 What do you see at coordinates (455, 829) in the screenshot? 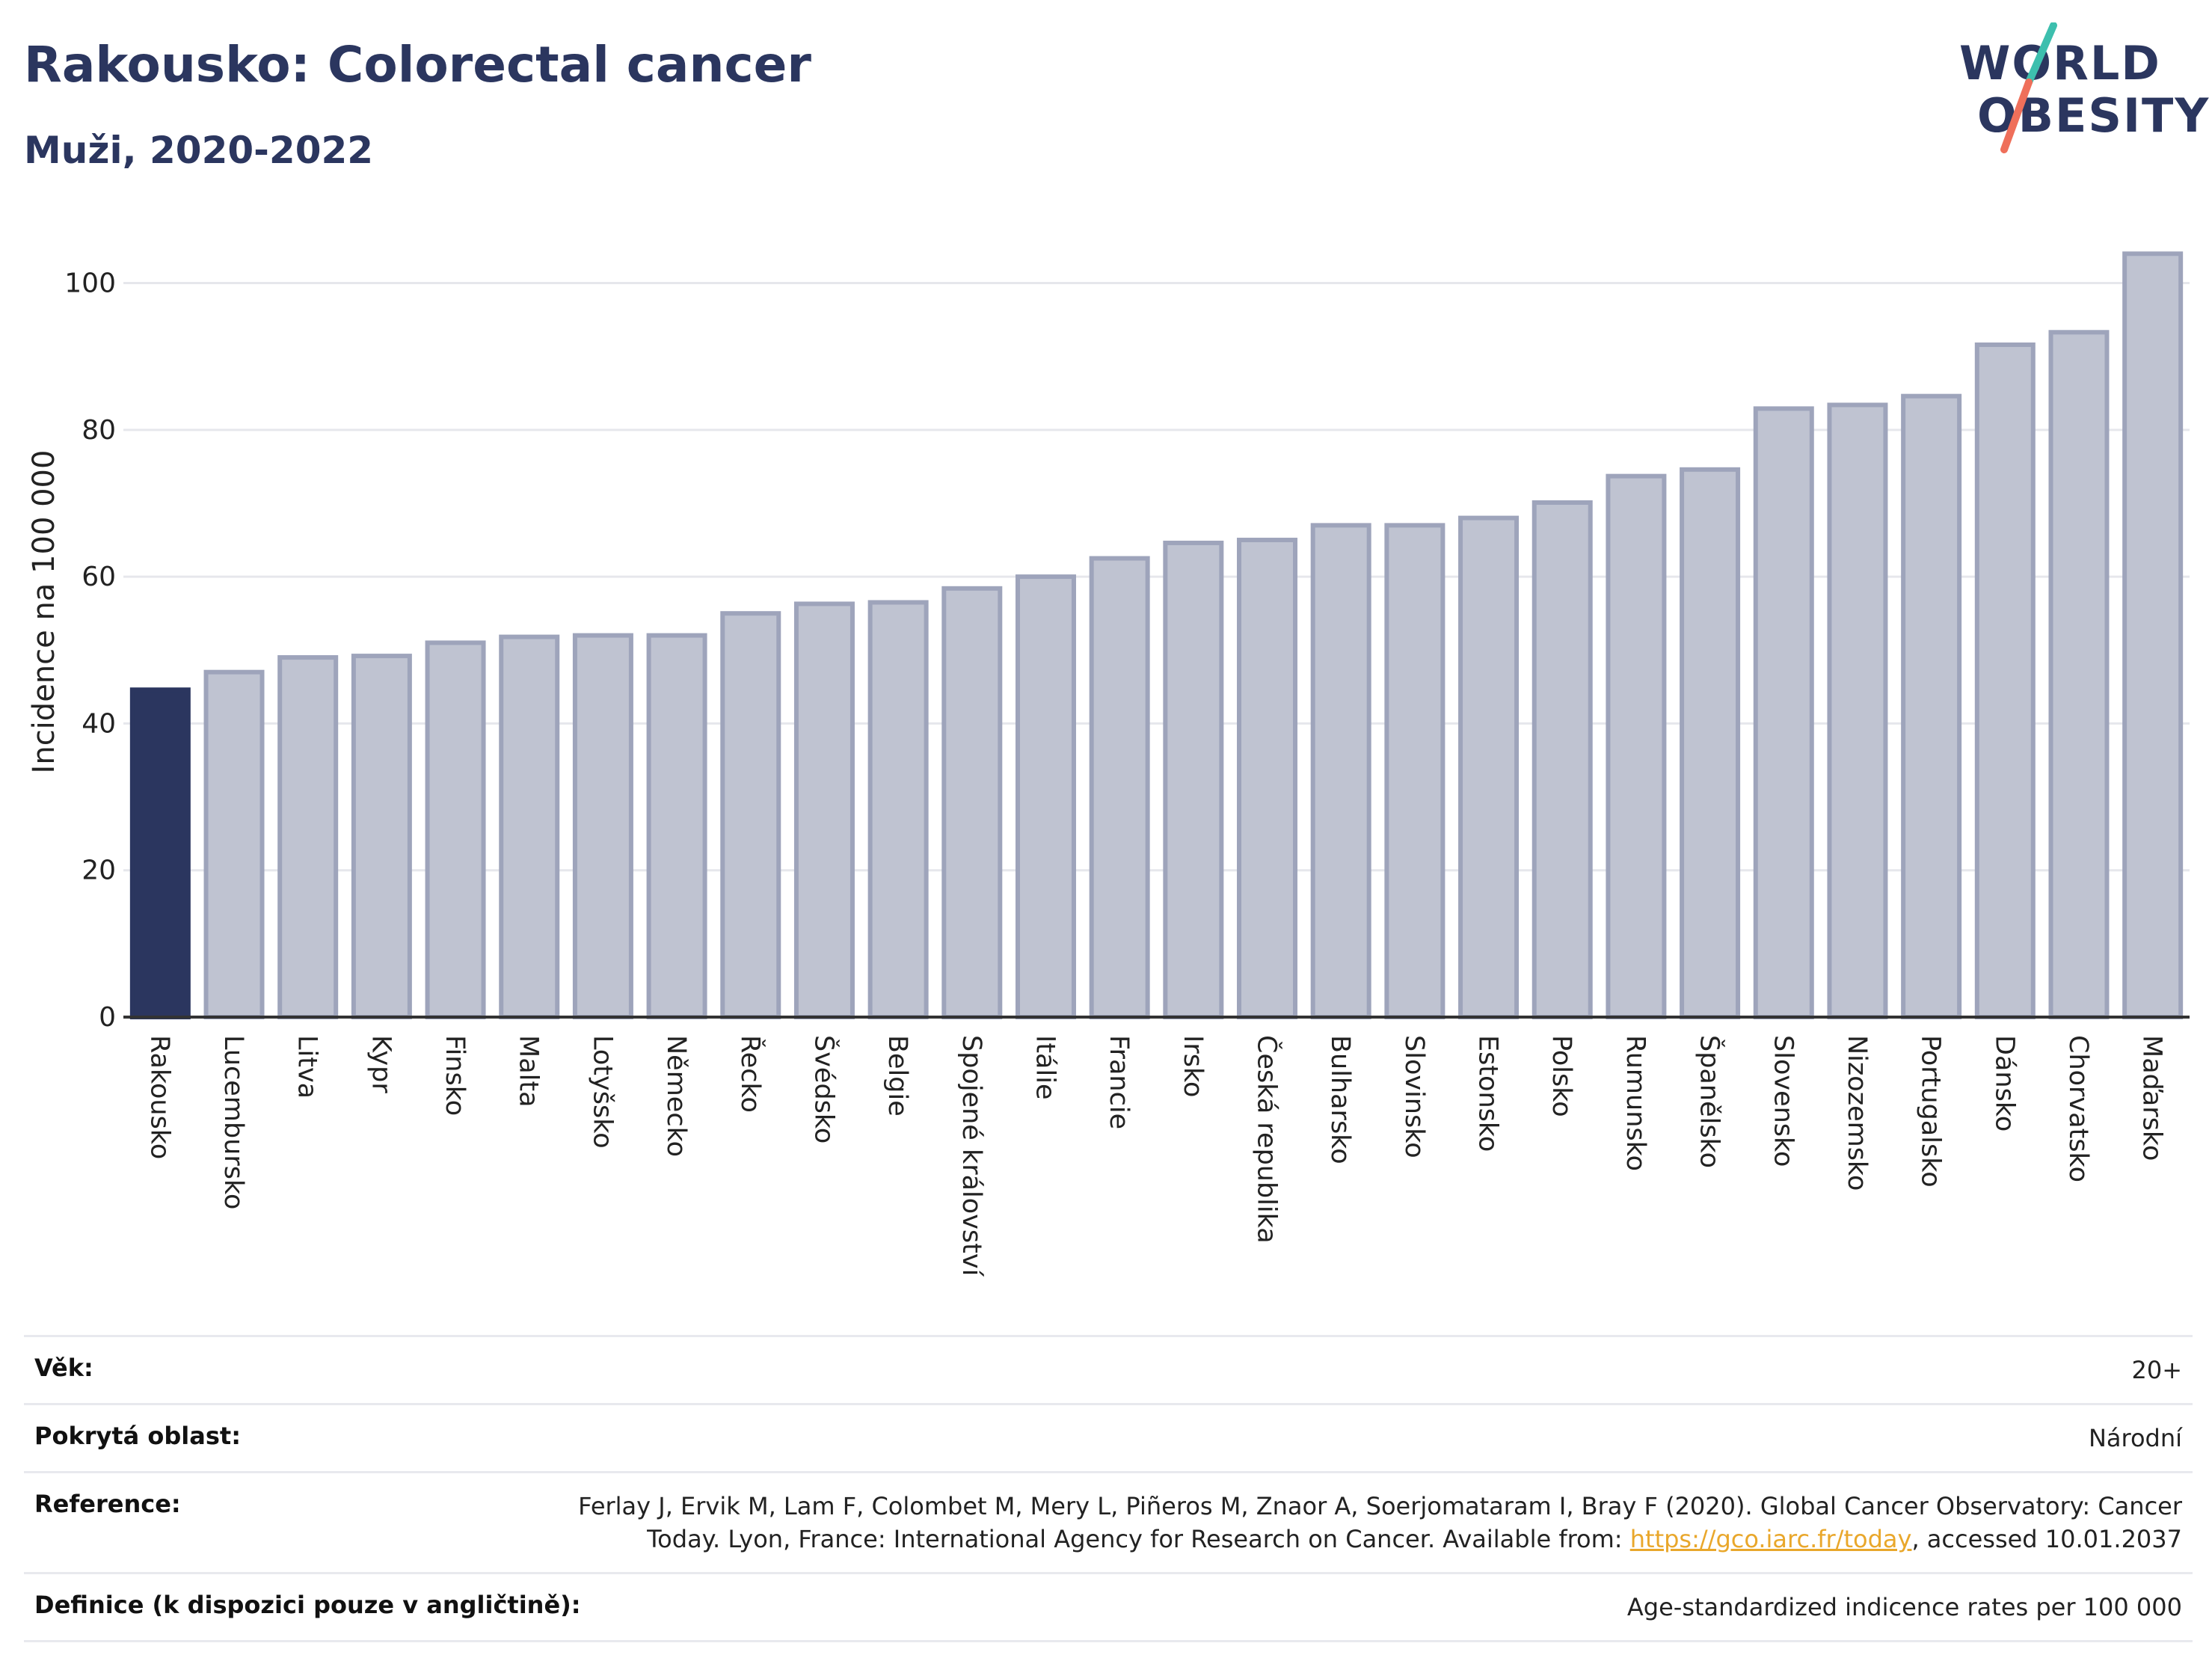
I see `bar-finsko` at bounding box center [455, 829].